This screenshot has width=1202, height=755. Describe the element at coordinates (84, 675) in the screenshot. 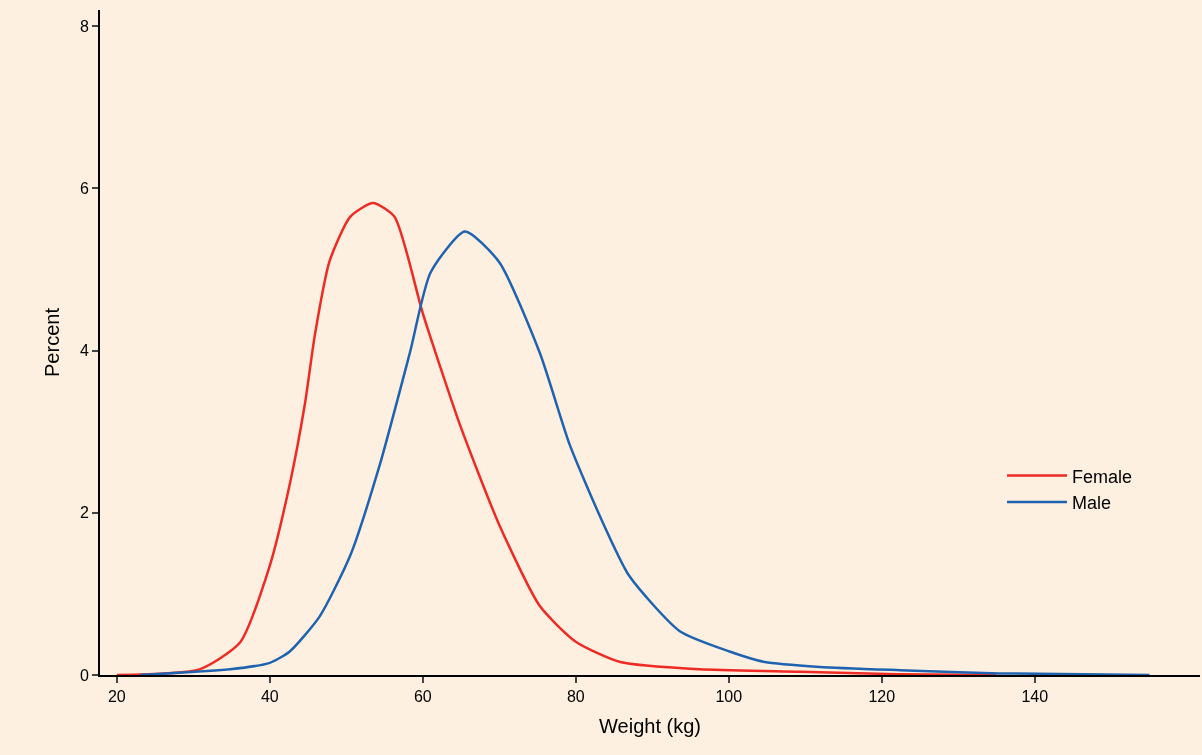

I see `y-tick-label: 0` at that location.